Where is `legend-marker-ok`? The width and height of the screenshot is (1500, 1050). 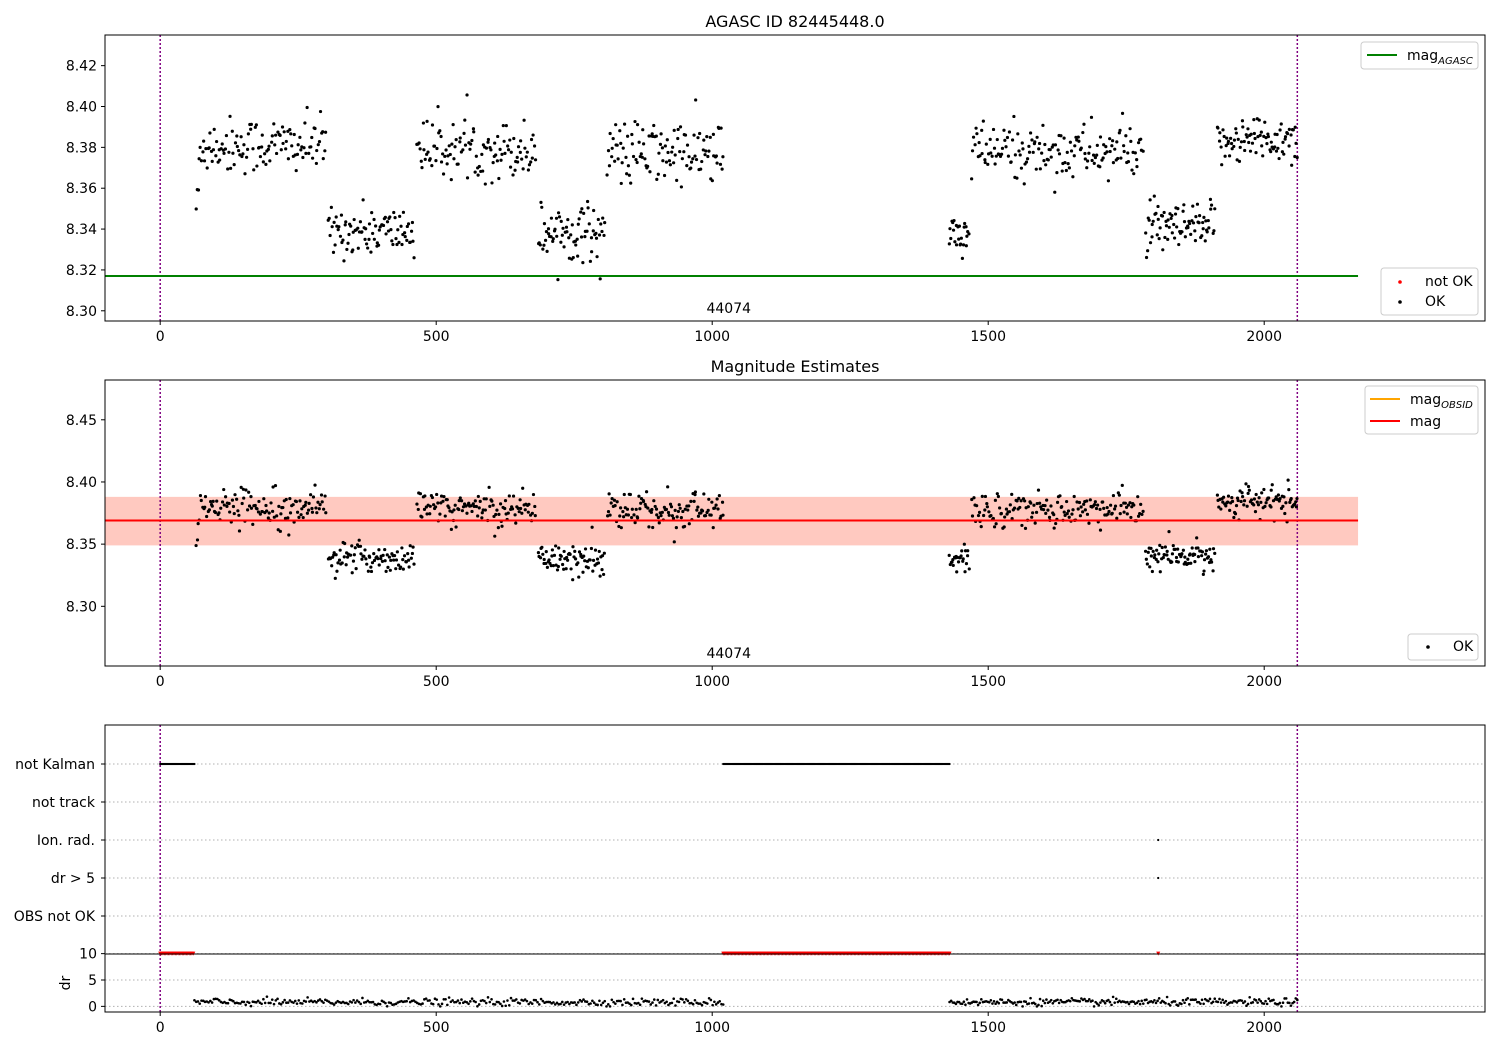
legend-marker-ok is located at coordinates (1428, 647).